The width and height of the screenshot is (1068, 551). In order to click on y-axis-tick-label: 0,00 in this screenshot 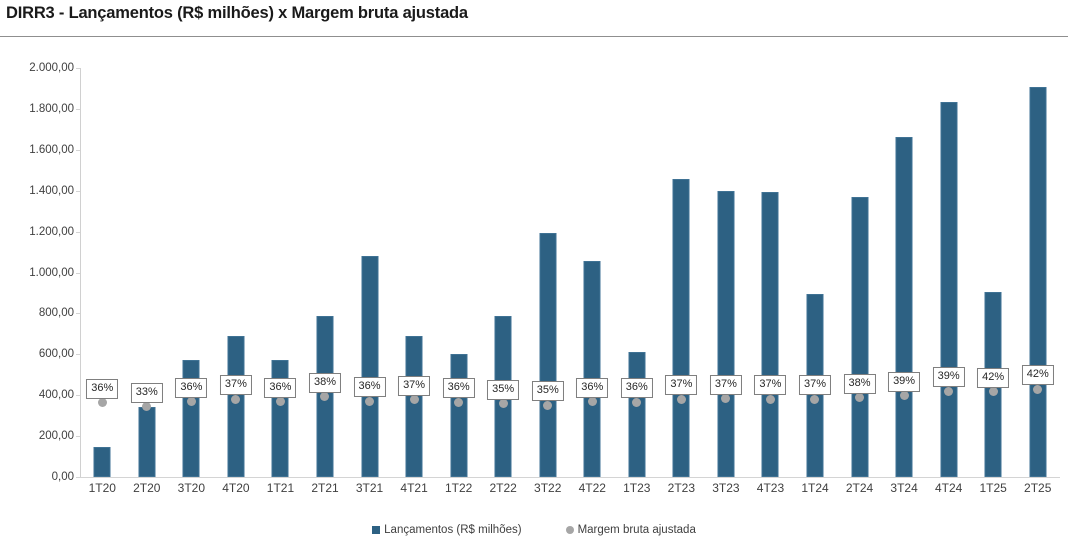, I will do `click(62, 477)`.